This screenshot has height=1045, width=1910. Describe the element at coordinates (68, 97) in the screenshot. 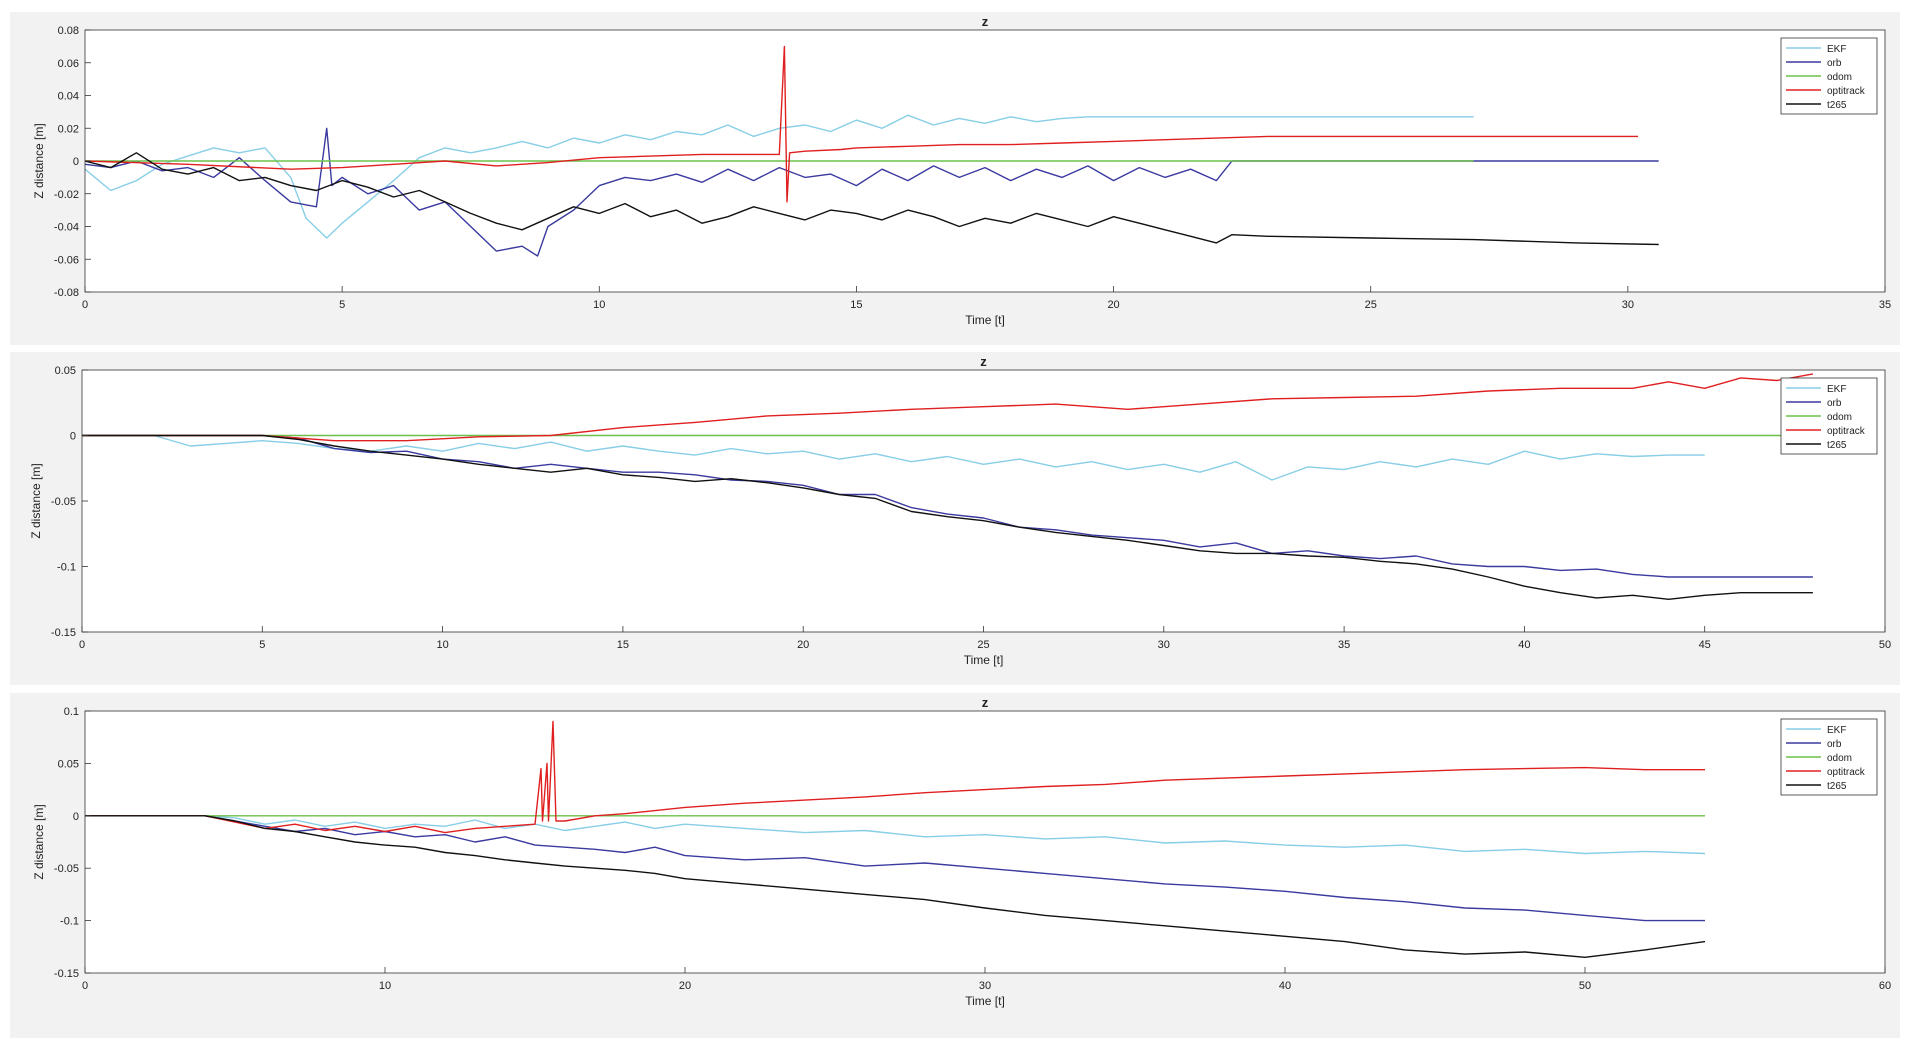

I see `y-tick-label: 0.04` at that location.